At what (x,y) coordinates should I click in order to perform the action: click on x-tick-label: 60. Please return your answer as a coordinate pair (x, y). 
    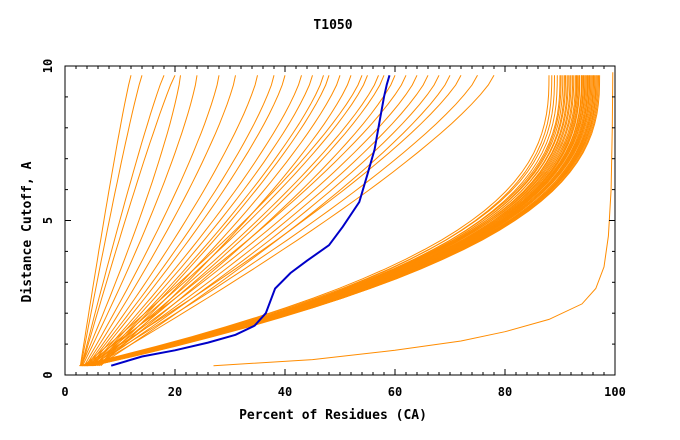
    Looking at the image, I should click on (395, 392).